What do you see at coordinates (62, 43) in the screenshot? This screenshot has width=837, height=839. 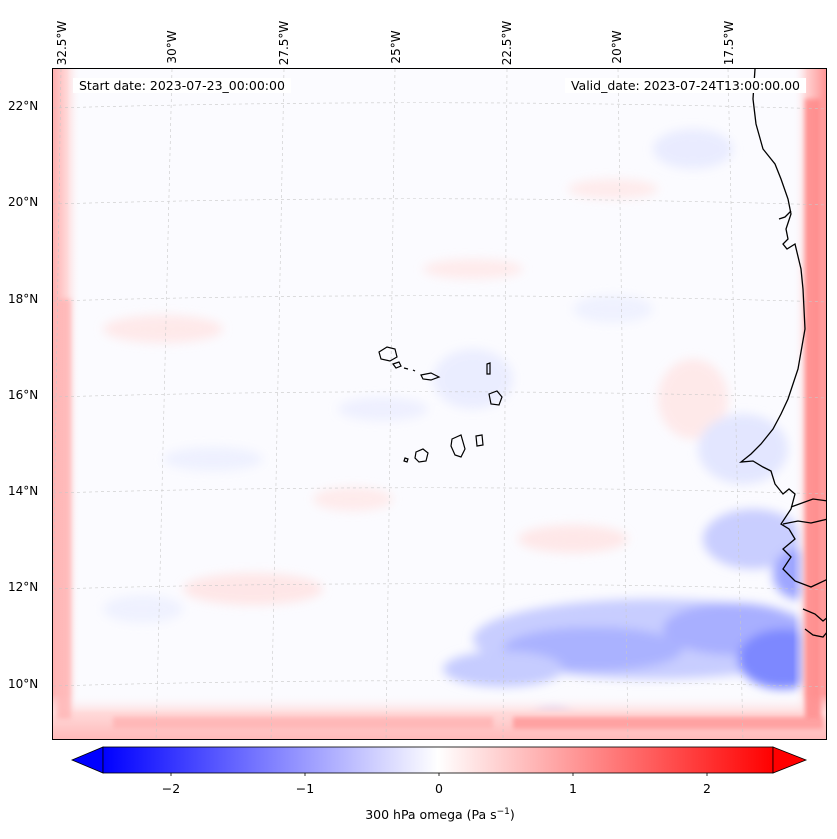 I see `lon-label-32-5w: 32.5°W` at bounding box center [62, 43].